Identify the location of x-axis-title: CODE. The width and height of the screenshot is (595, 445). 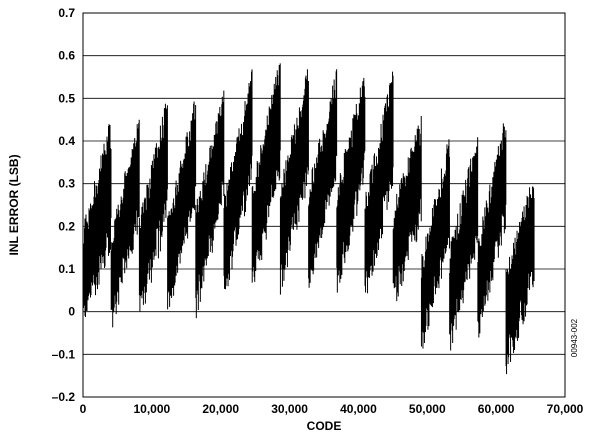
(324, 426).